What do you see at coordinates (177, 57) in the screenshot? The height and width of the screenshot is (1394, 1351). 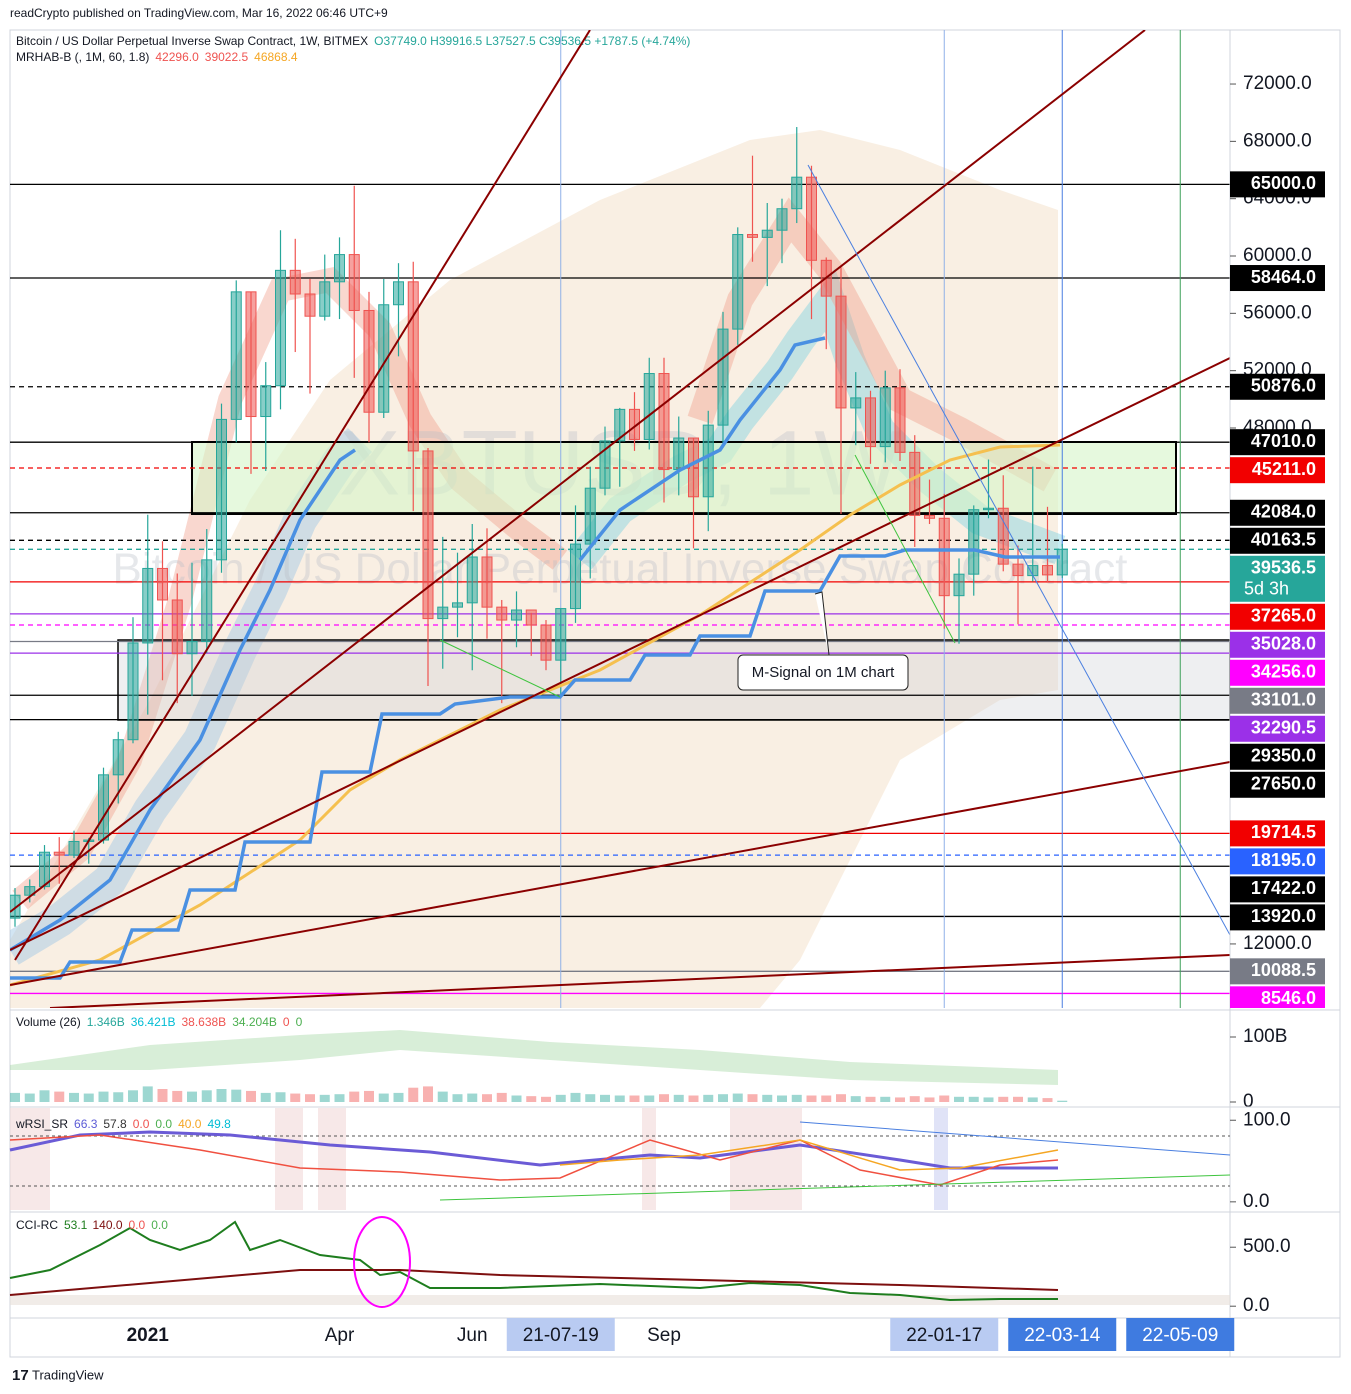 I see `indicator-value: 42296.0` at bounding box center [177, 57].